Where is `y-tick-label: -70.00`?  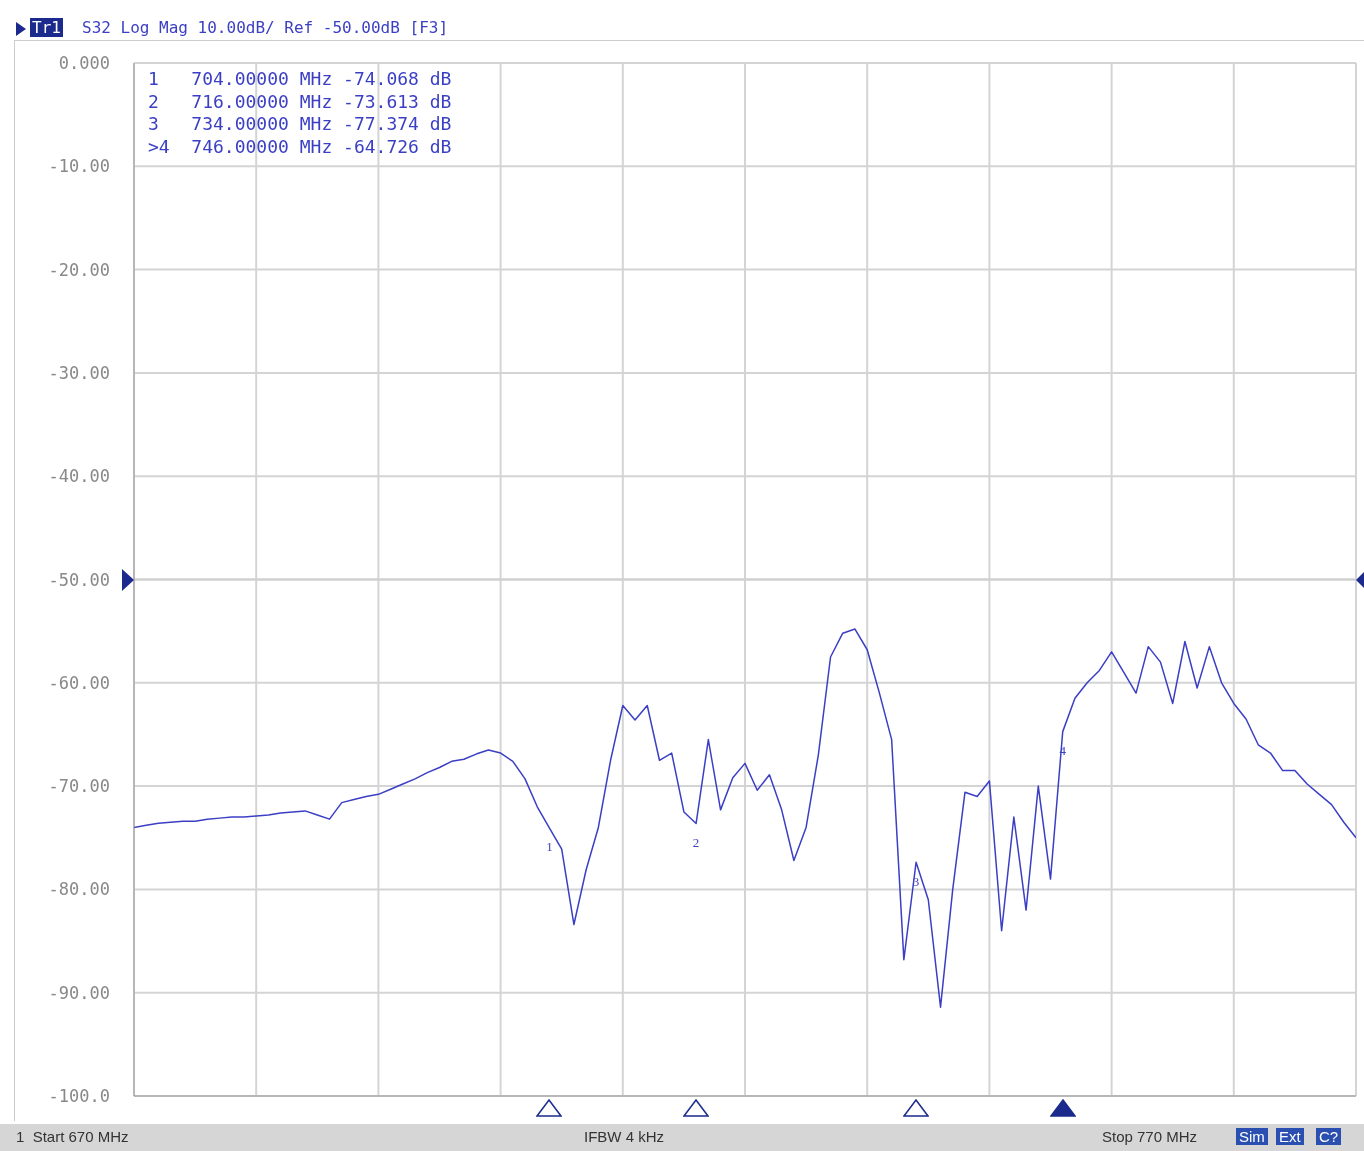 y-tick-label: -70.00 is located at coordinates (79, 786).